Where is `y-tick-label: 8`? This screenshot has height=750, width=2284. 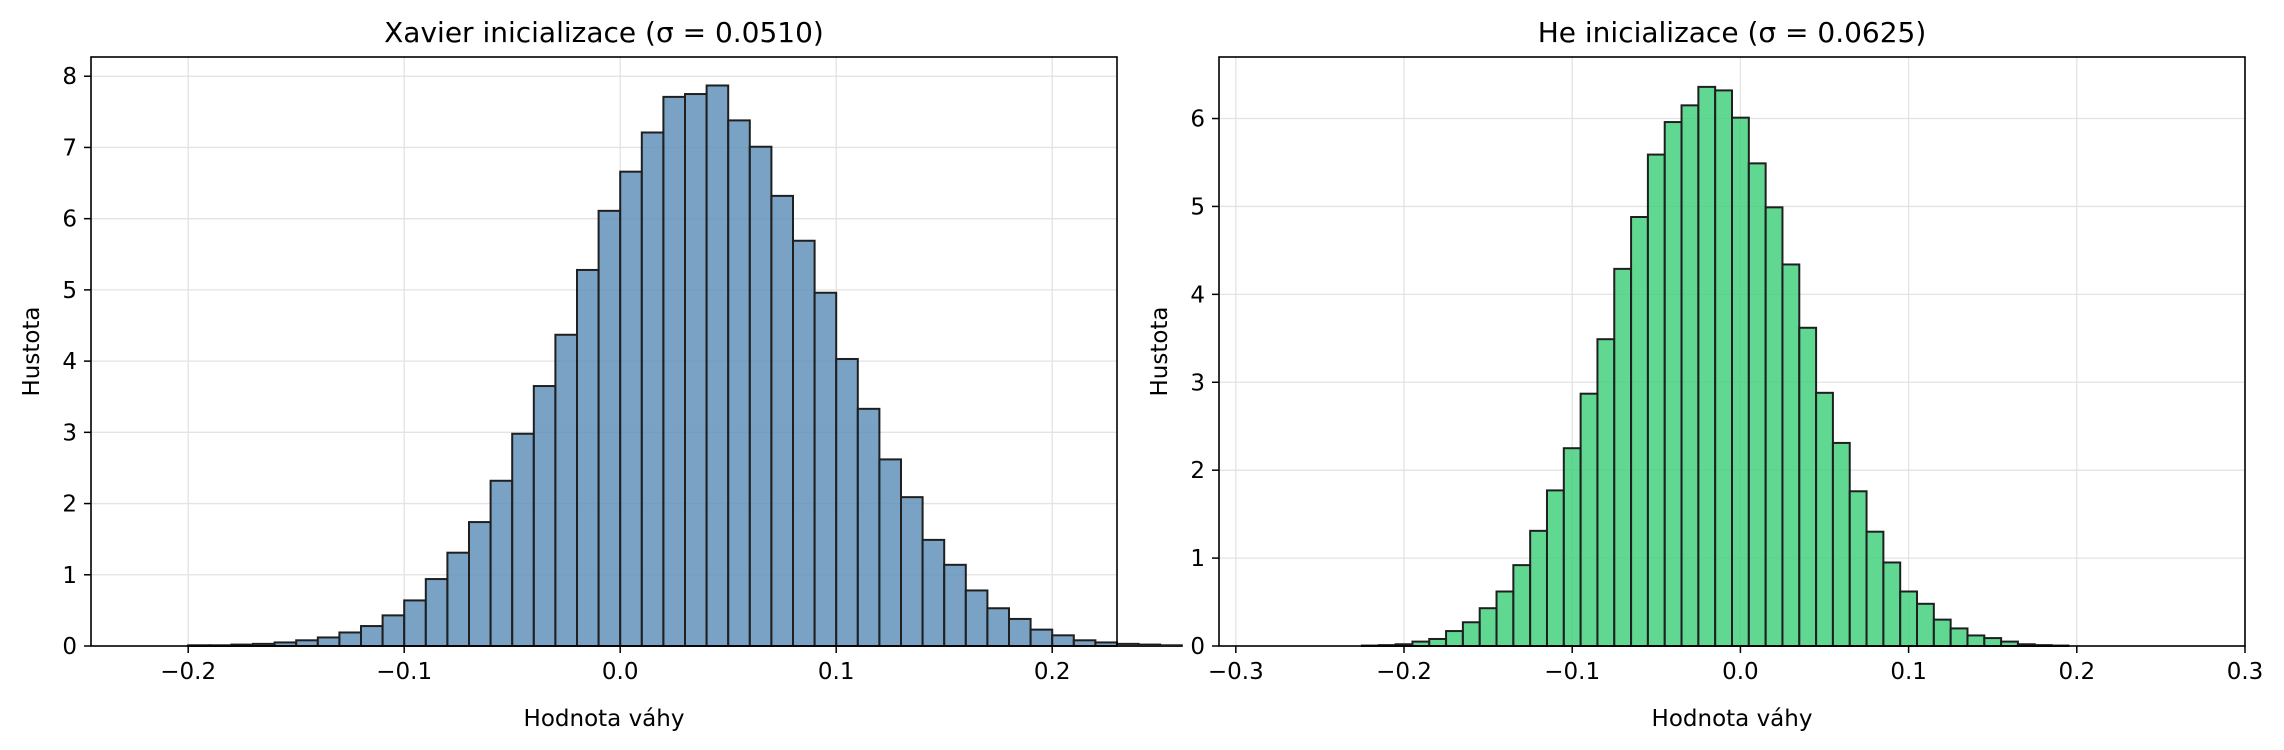 y-tick-label: 8 is located at coordinates (69, 77).